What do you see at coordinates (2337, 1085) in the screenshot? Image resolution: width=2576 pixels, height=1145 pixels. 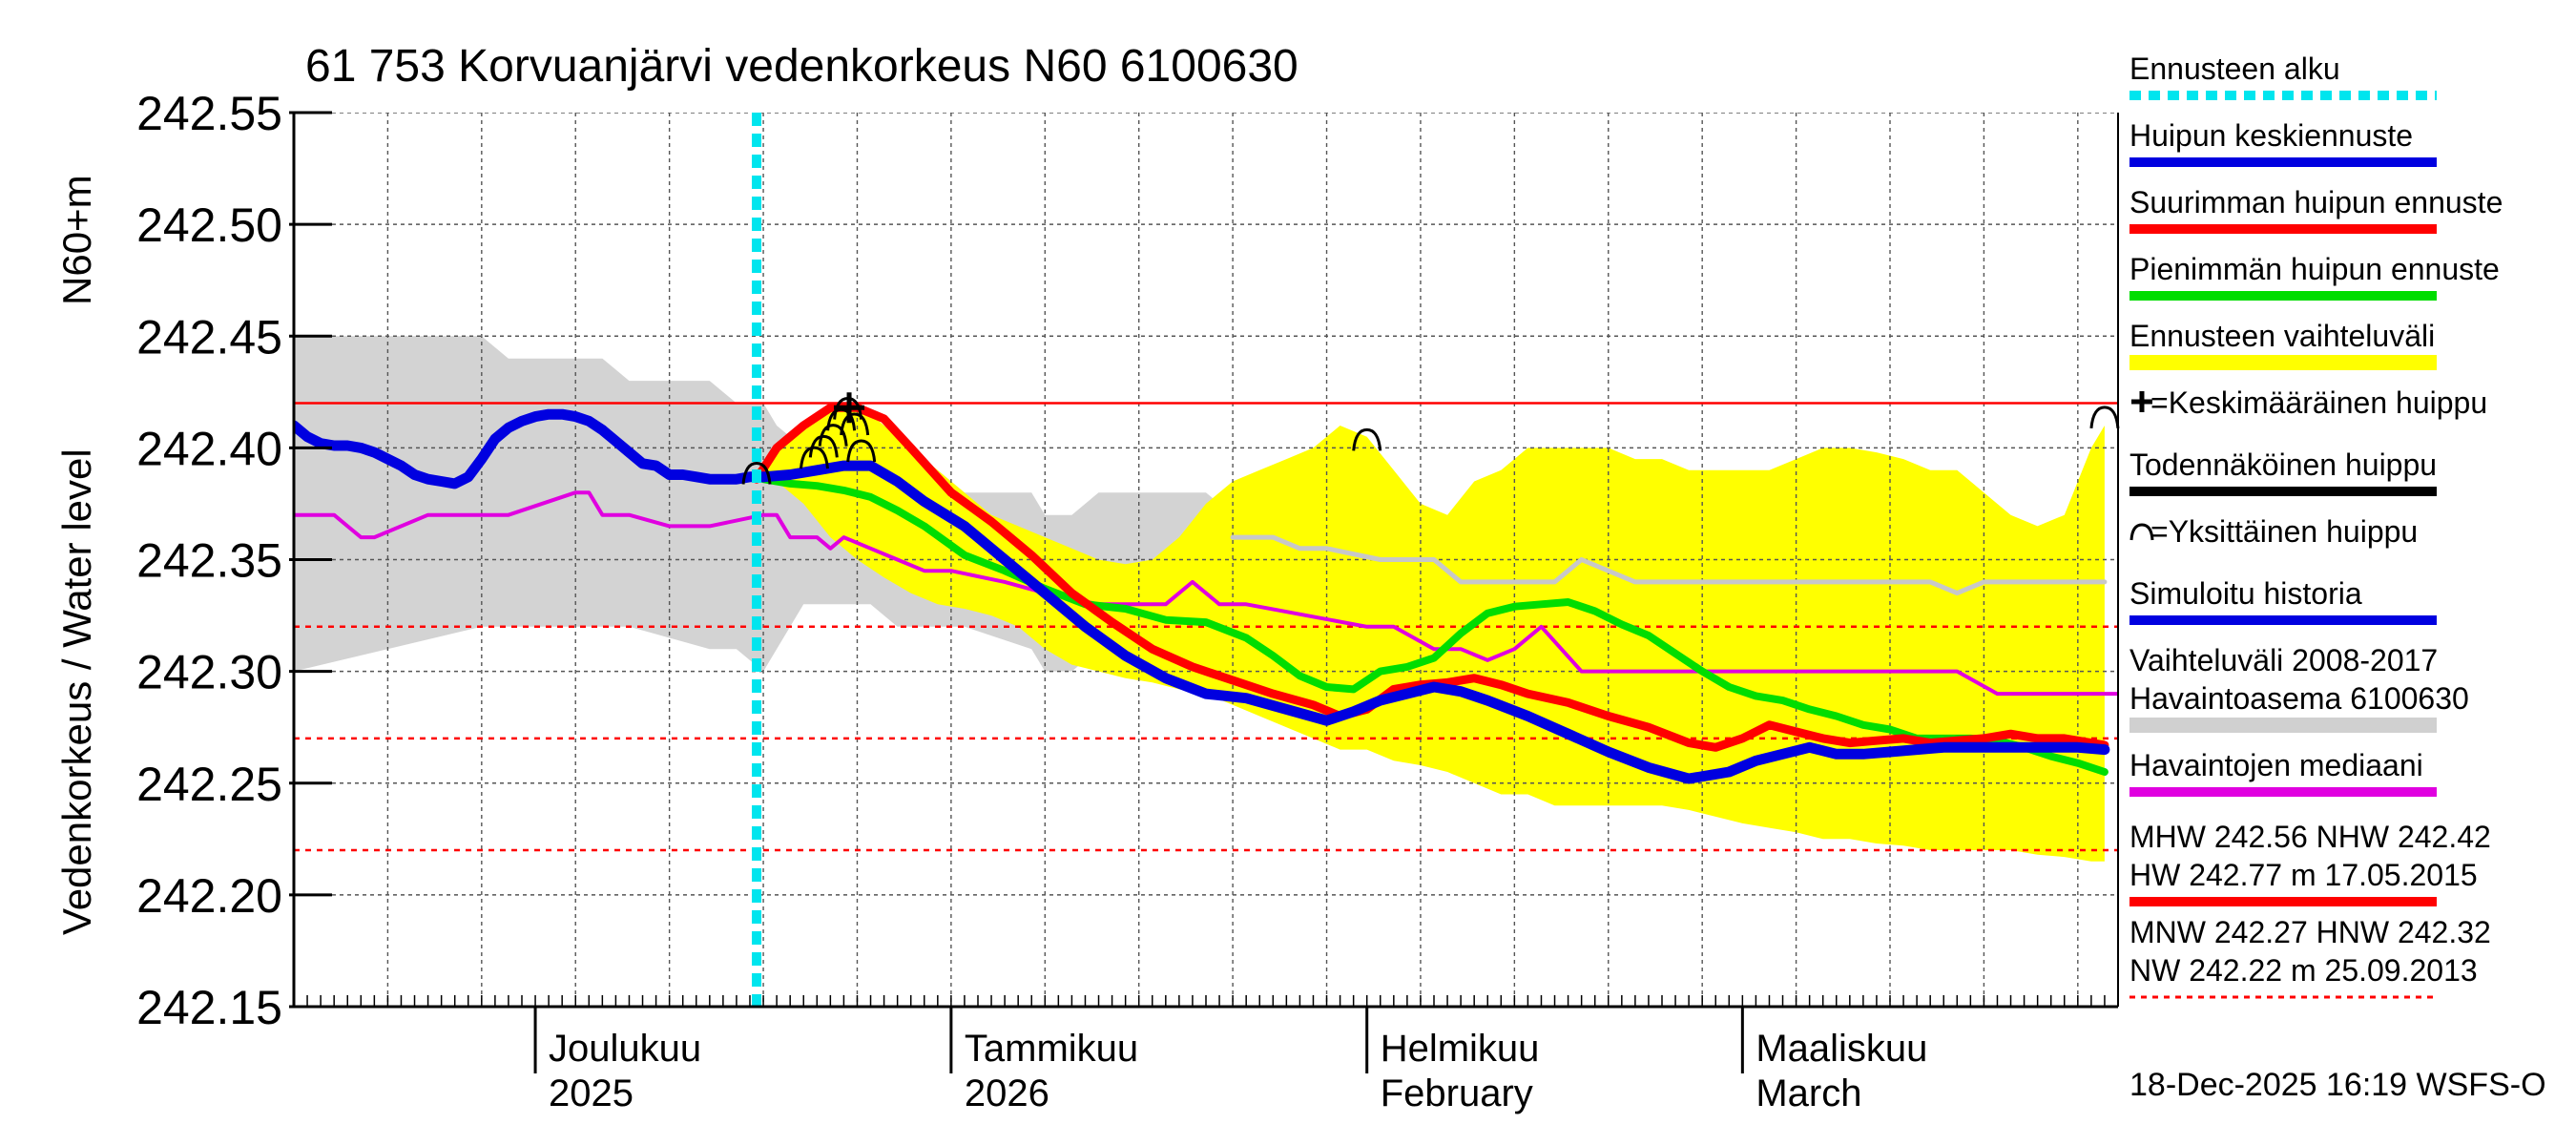 I see `footer-timestamp: 18-Dec-2025 16:19 WSFS-O` at bounding box center [2337, 1085].